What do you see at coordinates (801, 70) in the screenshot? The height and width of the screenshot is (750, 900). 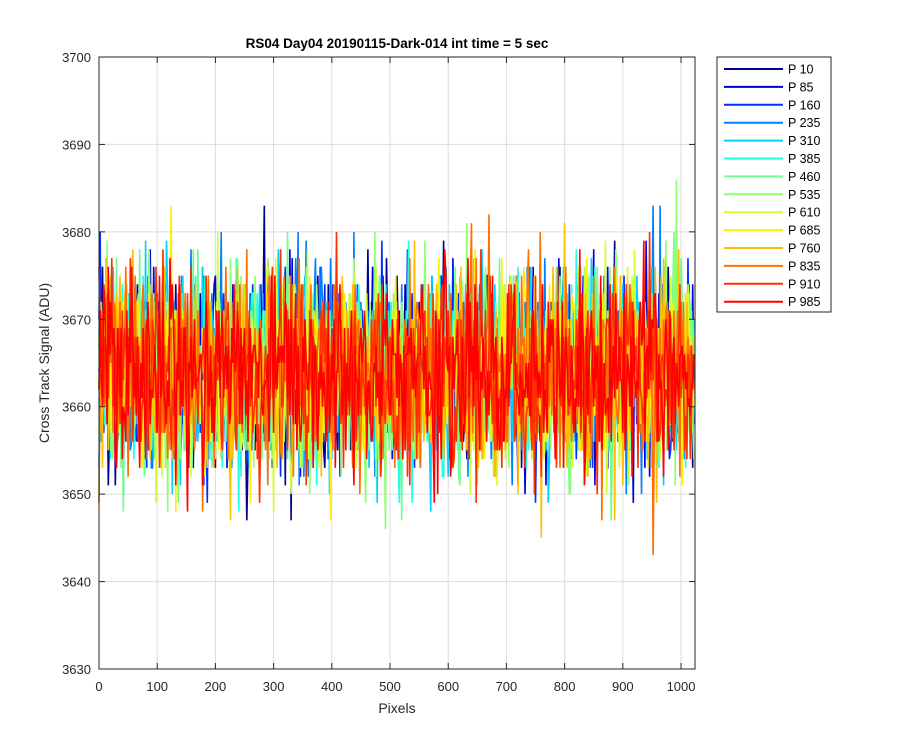 I see `legend-label: P 10` at bounding box center [801, 70].